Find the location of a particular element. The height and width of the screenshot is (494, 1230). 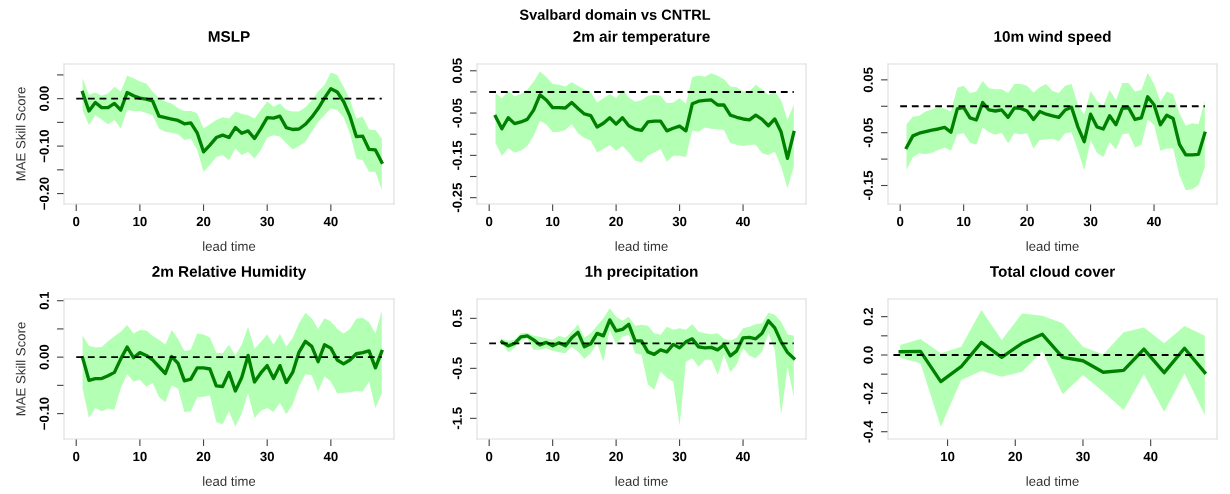

y-tick-label: 0.1 is located at coordinates (44, 300).